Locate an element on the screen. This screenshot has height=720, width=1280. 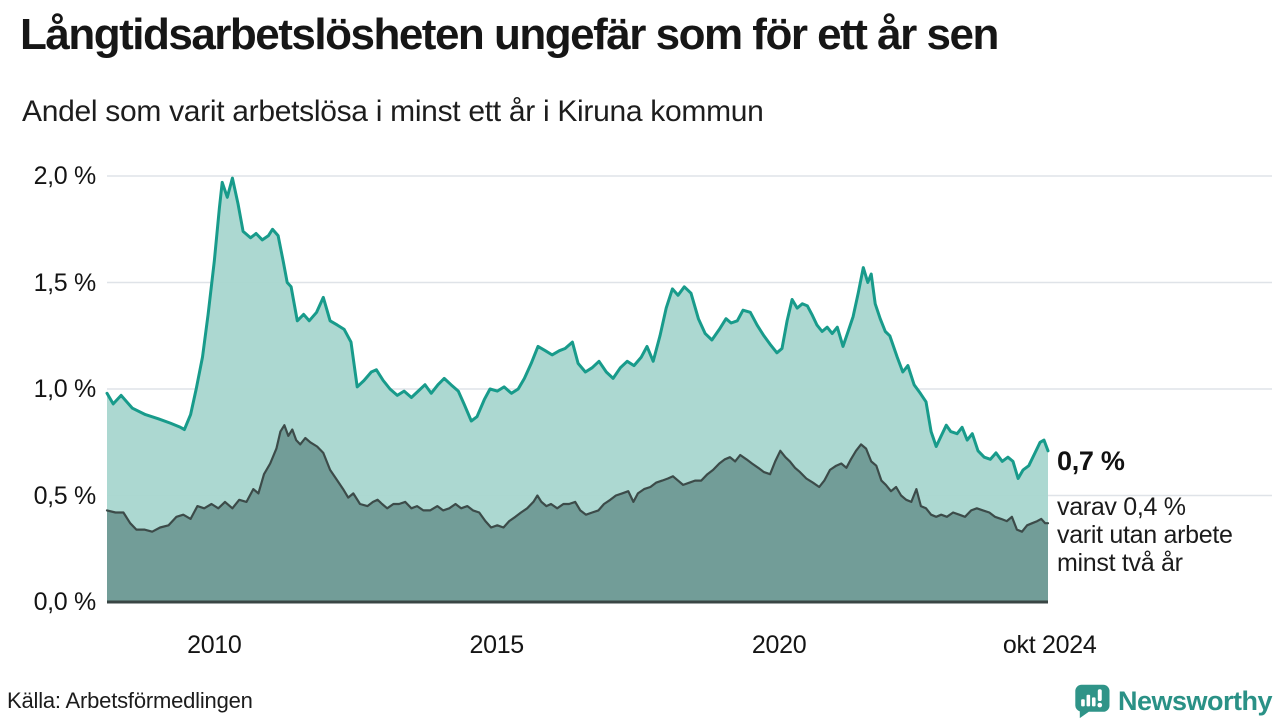
x-tick-label: okt 2024 is located at coordinates (1049, 645).